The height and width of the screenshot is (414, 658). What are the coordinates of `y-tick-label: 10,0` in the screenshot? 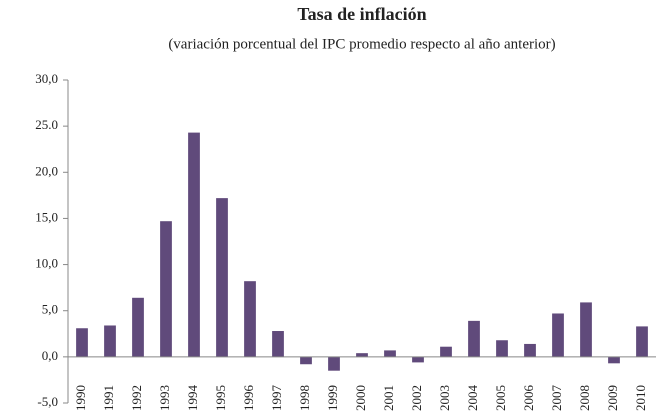 It's located at (46, 263).